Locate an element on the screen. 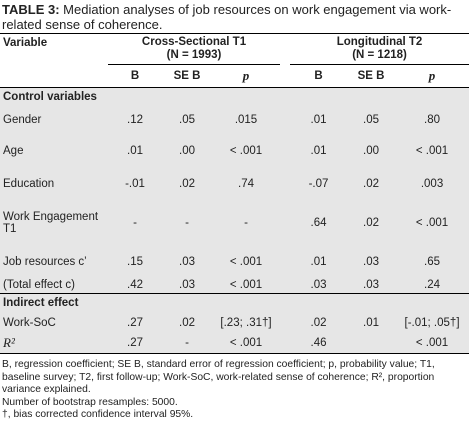  group-header: Cross-Sectional T1 (N = 1993) is located at coordinates (194, 49).